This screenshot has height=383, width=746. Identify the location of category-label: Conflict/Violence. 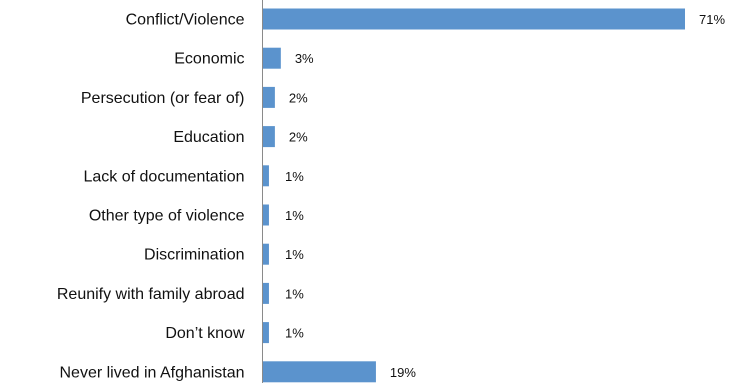
(185, 20).